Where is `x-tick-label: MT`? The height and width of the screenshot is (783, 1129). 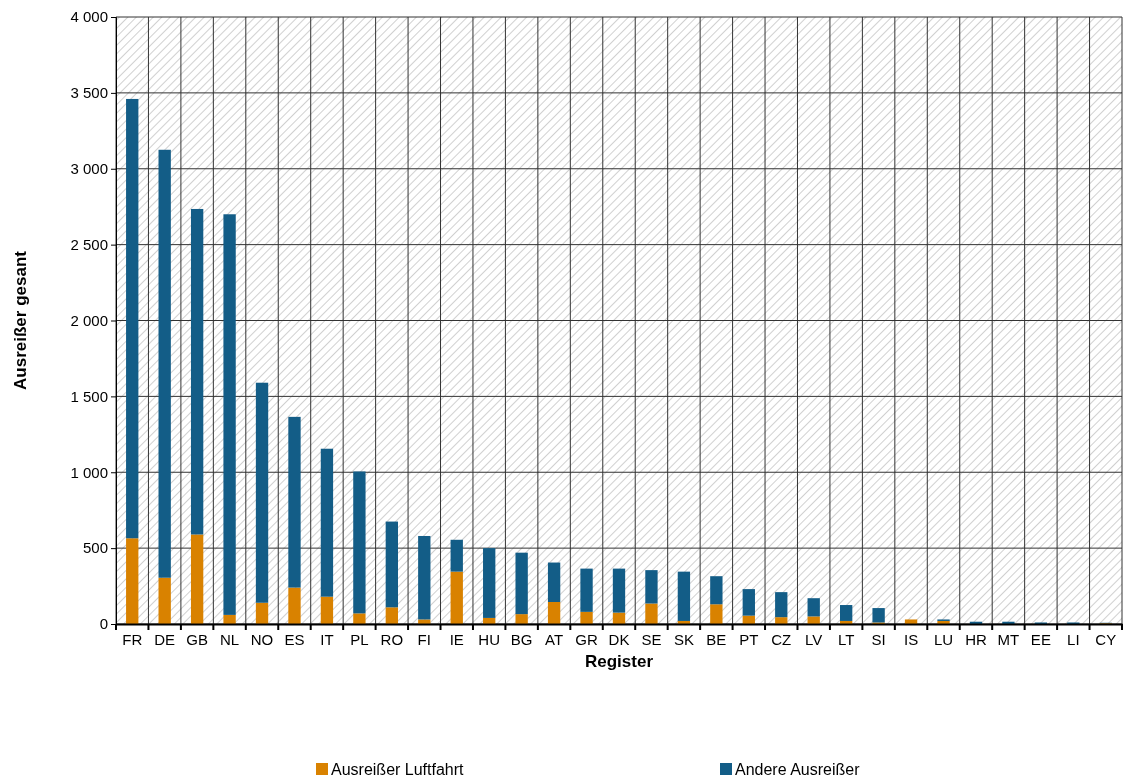 x-tick-label: MT is located at coordinates (1008, 639).